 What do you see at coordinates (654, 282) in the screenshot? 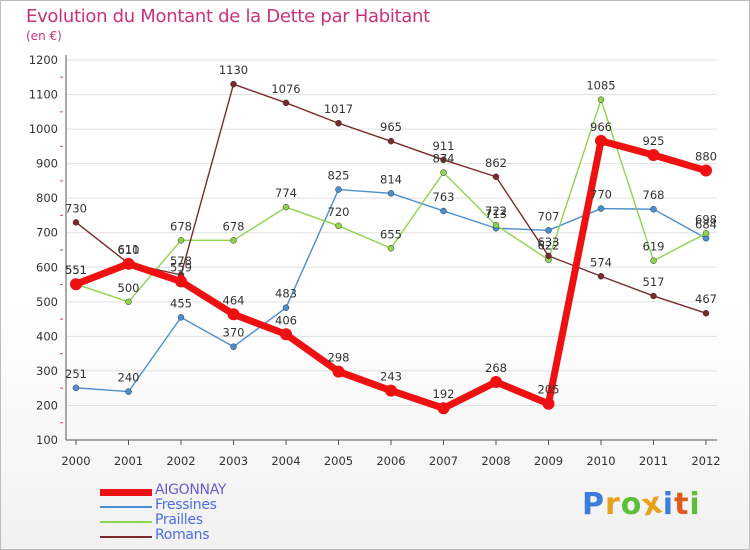
I see `data-label: 517` at bounding box center [654, 282].